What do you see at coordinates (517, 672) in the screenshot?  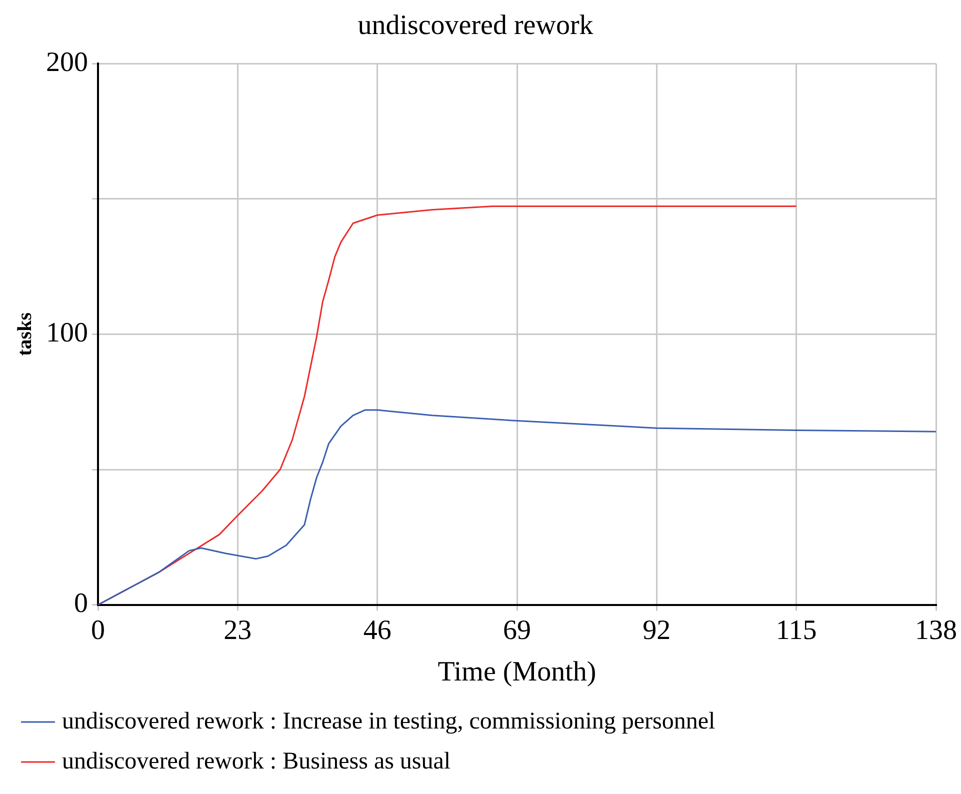 I see `x-axis-title: Time (Month)` at bounding box center [517, 672].